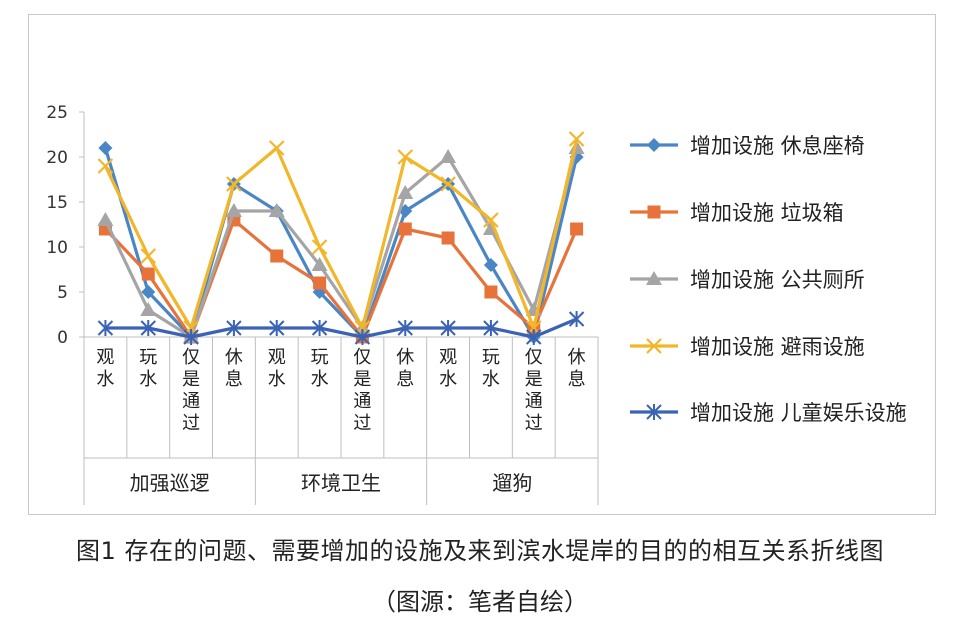 The width and height of the screenshot is (960, 624). What do you see at coordinates (170, 483) in the screenshot?
I see `x-group-label: 加强巡逻` at bounding box center [170, 483].